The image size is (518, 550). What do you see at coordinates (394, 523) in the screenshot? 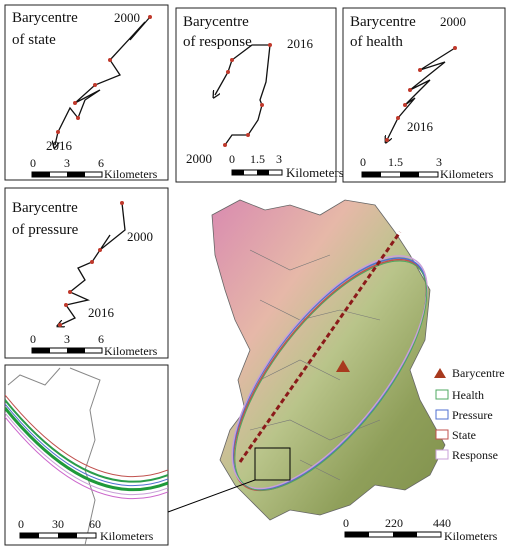
I see `scale-label: 220` at bounding box center [394, 523].